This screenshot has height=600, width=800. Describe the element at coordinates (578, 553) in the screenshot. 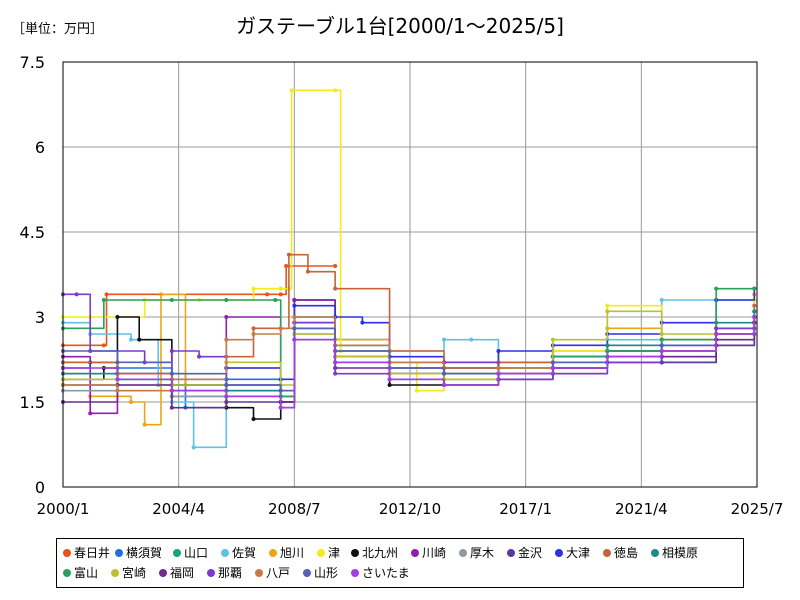

I see `legend-label: 大津` at that location.